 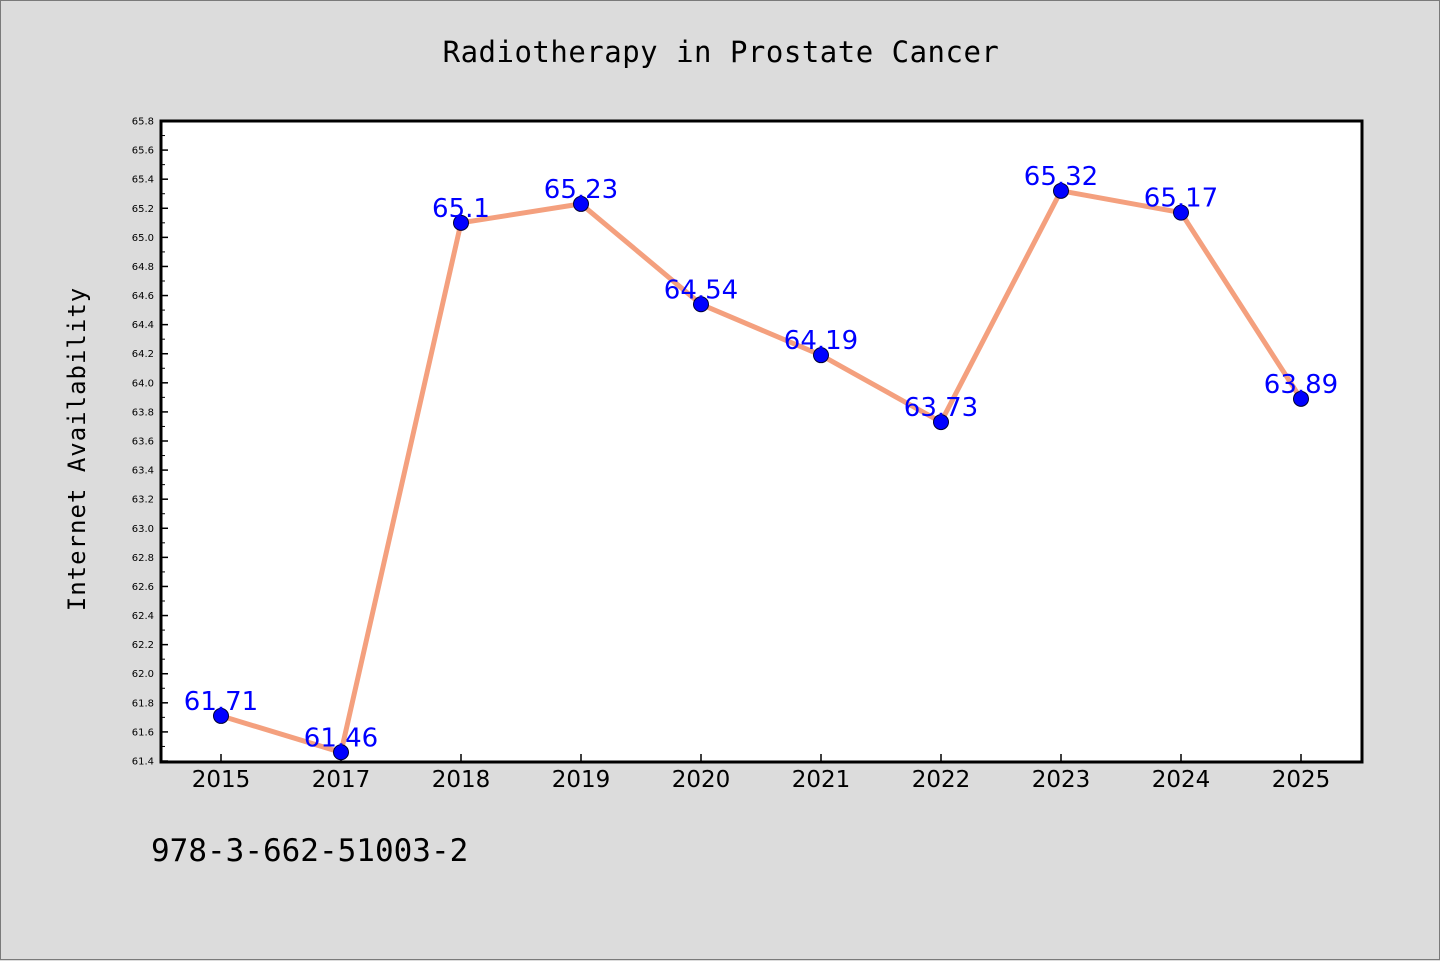 What do you see at coordinates (143, 674) in the screenshot?
I see `y-tick-label: 62.0` at bounding box center [143, 674].